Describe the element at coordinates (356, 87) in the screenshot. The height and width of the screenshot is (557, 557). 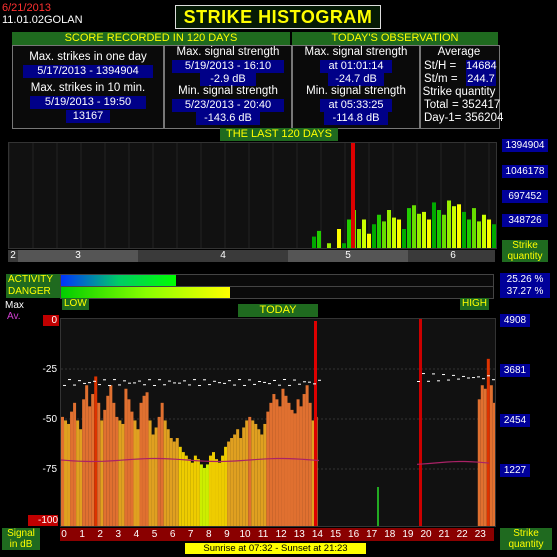
I see `today-signal-panel` at that location.